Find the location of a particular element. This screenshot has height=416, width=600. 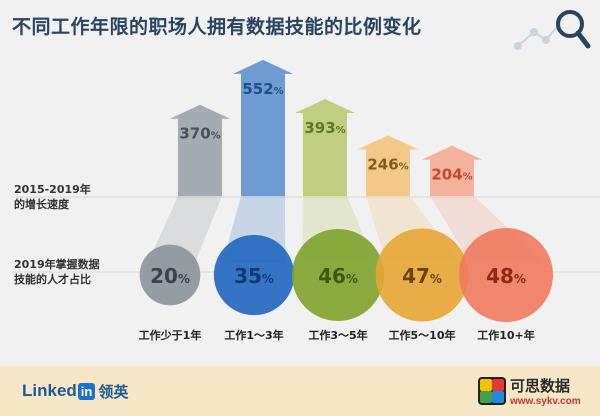

watermark: 可思数据 www.sykv.com is located at coordinates (536, 393).